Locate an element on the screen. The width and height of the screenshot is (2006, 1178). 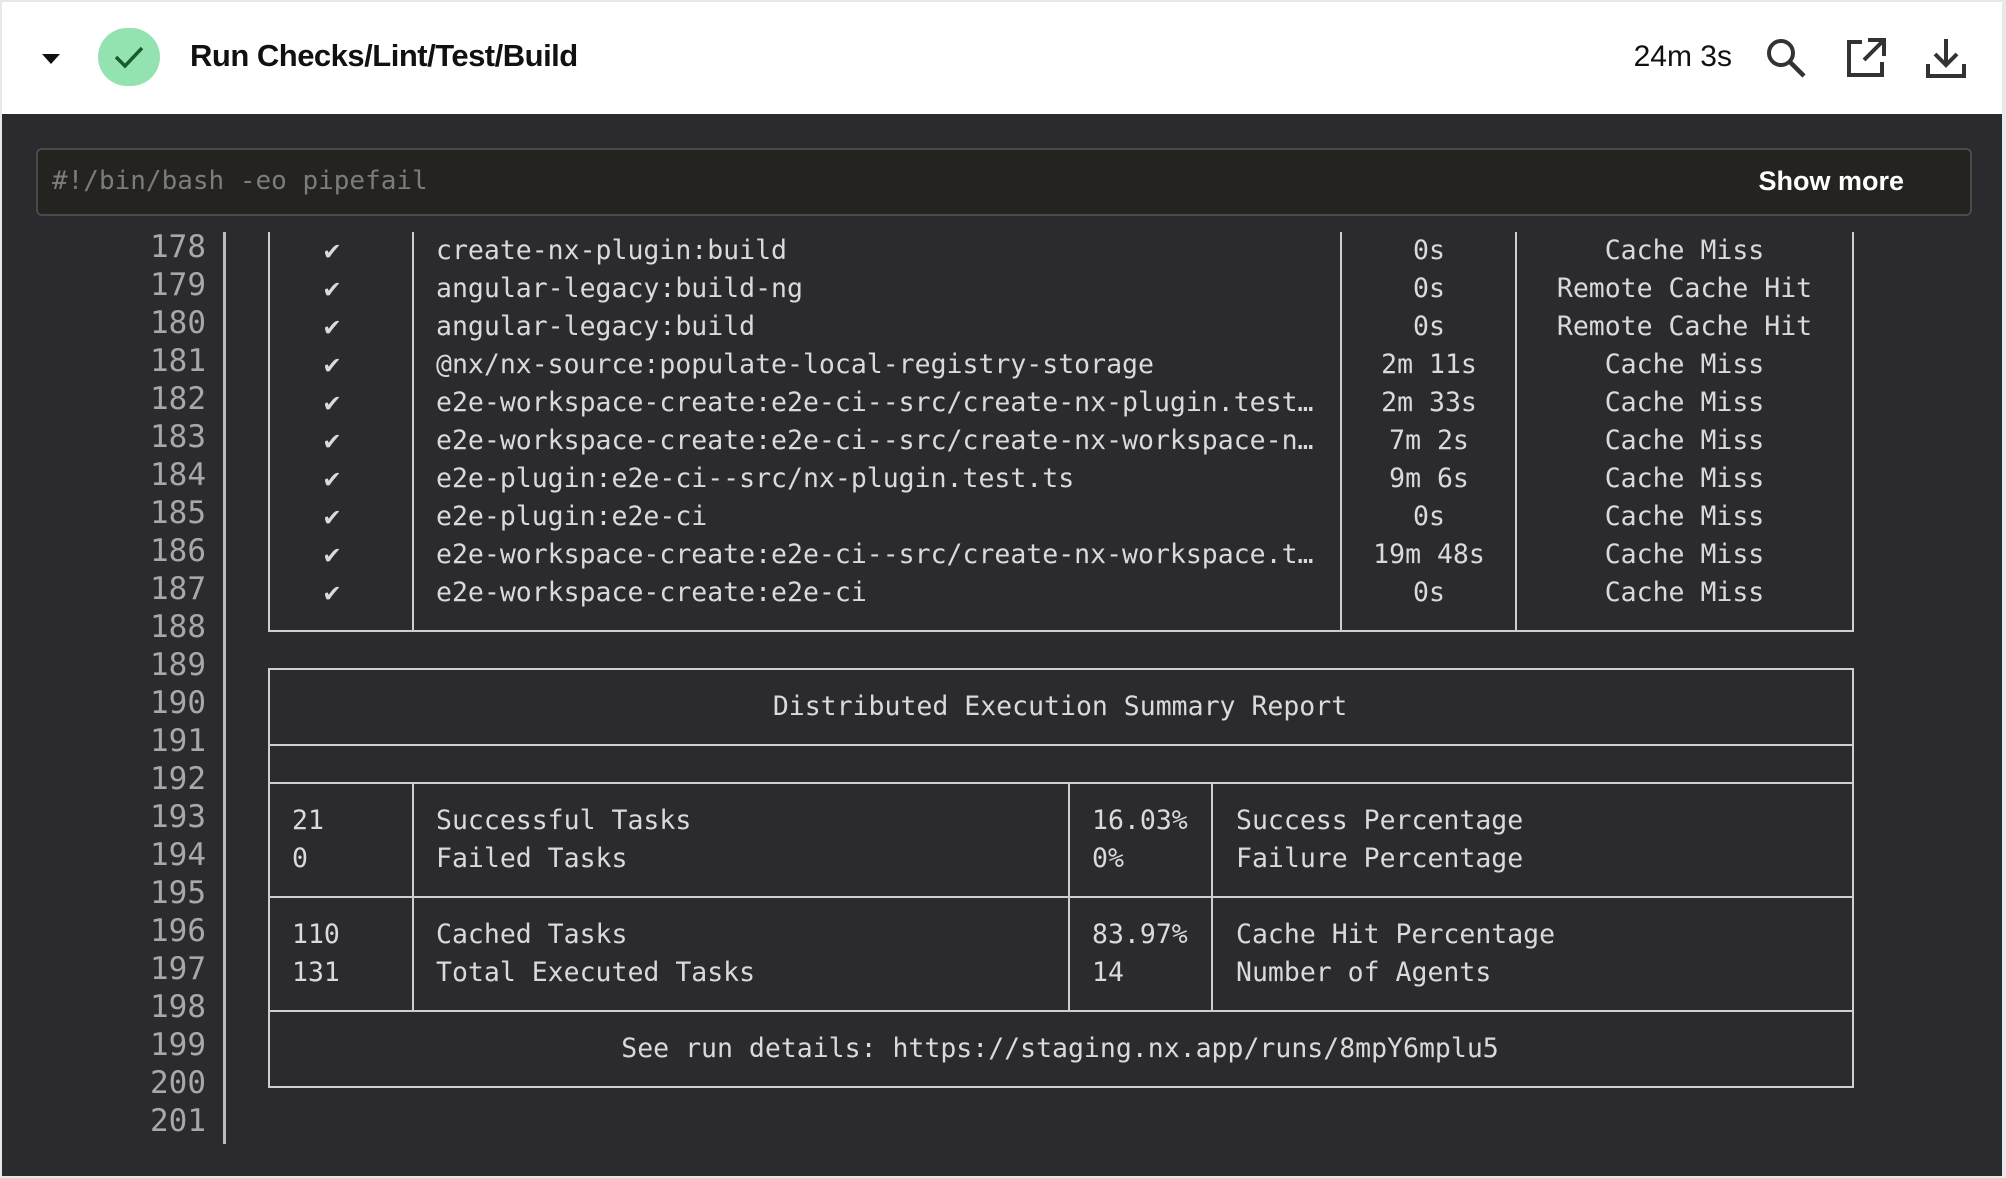
command-box: #!/bin/bash -eo pipefail Show more is located at coordinates (1004, 182).